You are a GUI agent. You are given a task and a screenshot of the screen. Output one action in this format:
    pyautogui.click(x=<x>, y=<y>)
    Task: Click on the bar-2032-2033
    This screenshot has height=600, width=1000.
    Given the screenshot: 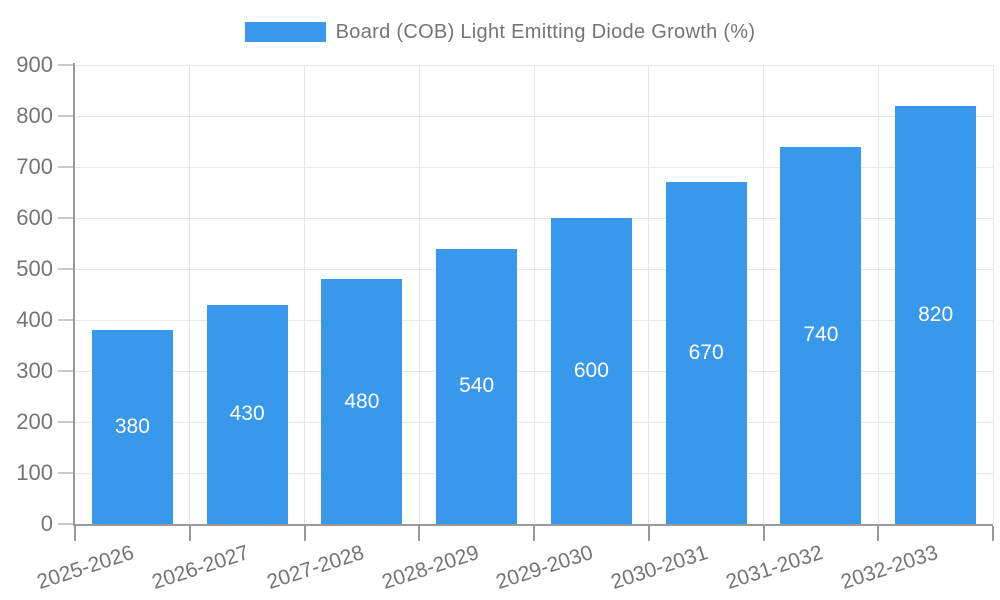 What is the action you would take?
    pyautogui.click(x=936, y=314)
    